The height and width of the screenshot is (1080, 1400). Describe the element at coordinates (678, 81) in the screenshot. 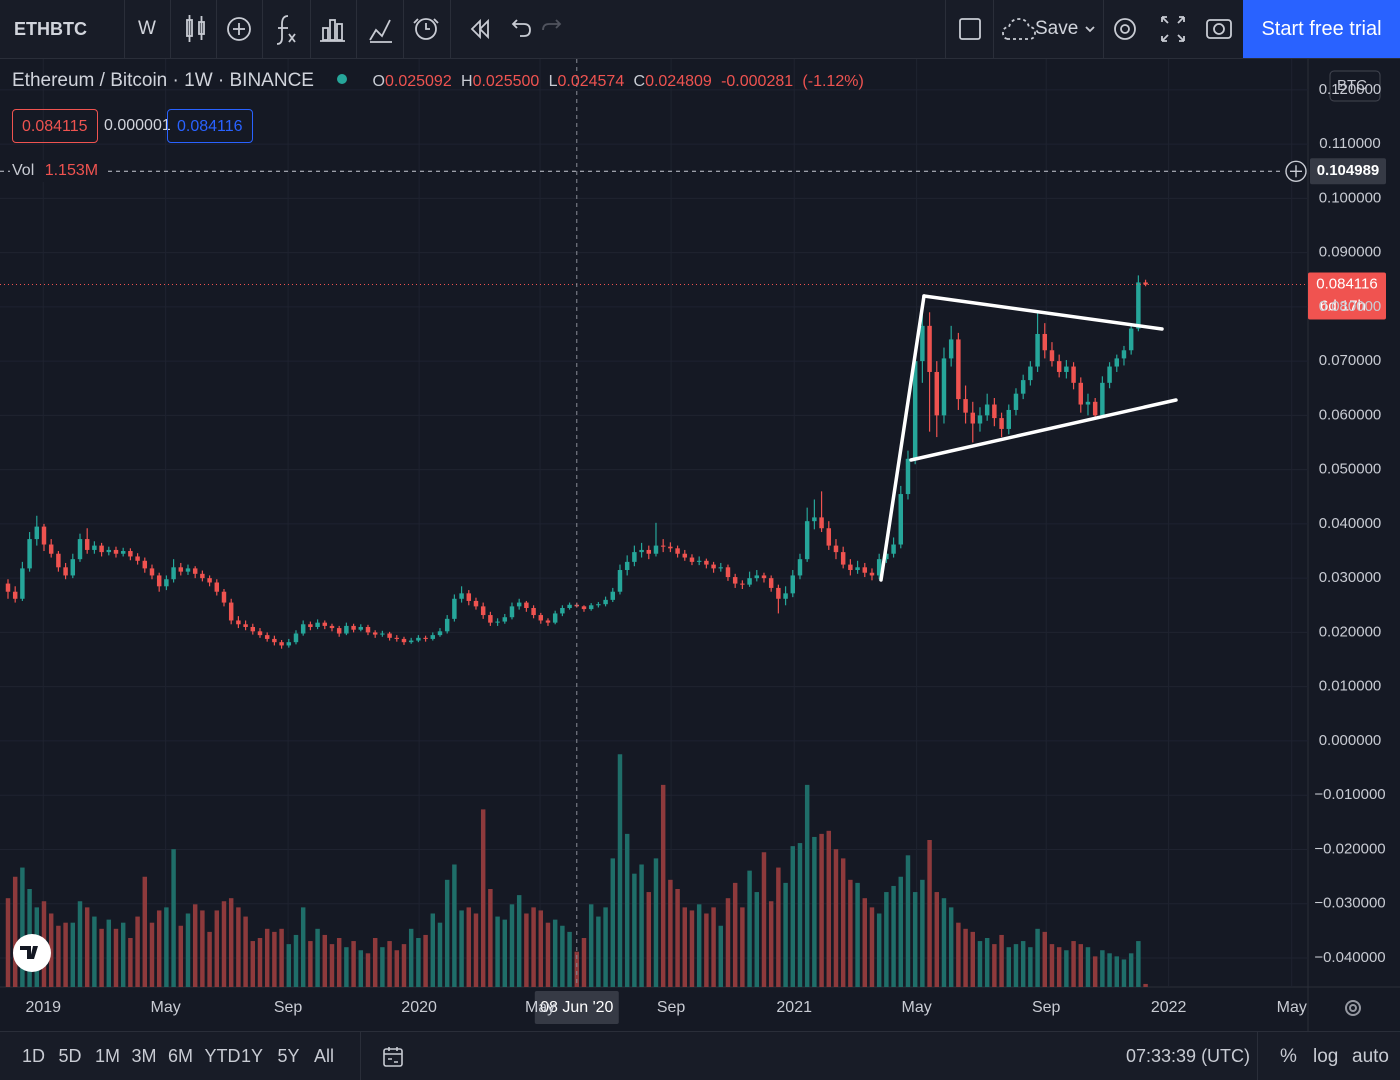

I see `ohlc-value: 0.024809` at that location.